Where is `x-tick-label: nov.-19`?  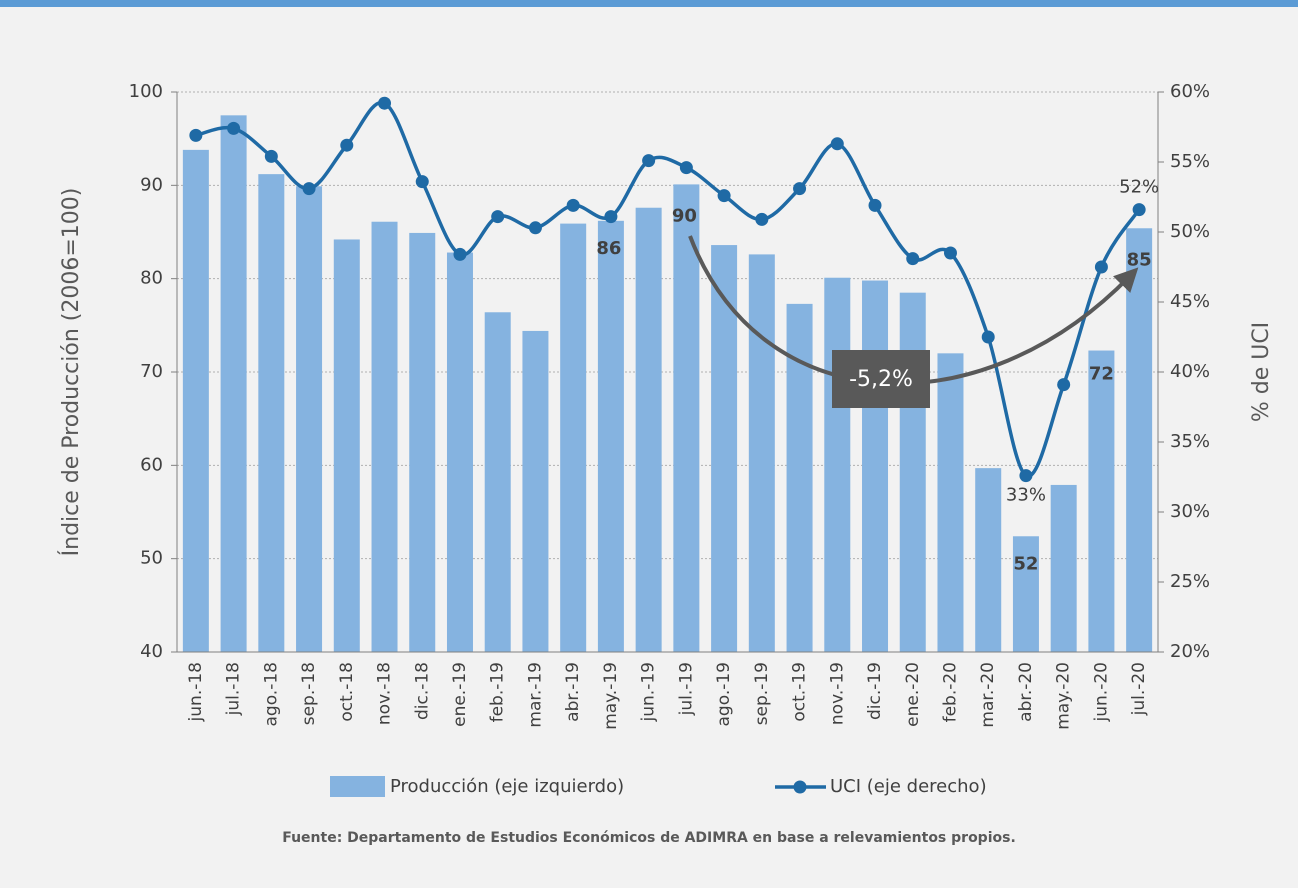 x-tick-label: nov.-19 is located at coordinates (837, 693).